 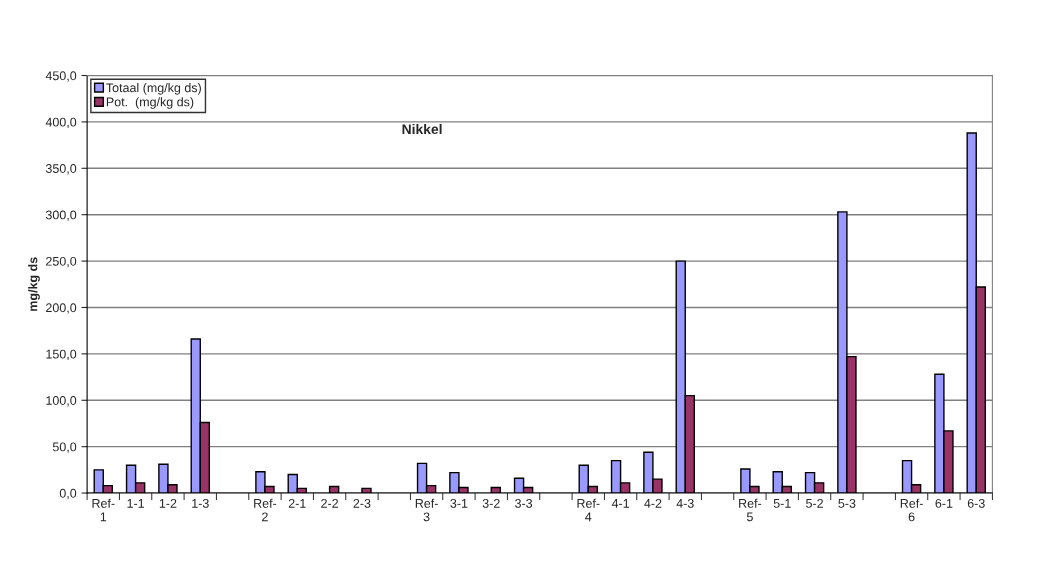 What do you see at coordinates (61, 215) in the screenshot?
I see `y-tick-label: 300,0` at bounding box center [61, 215].